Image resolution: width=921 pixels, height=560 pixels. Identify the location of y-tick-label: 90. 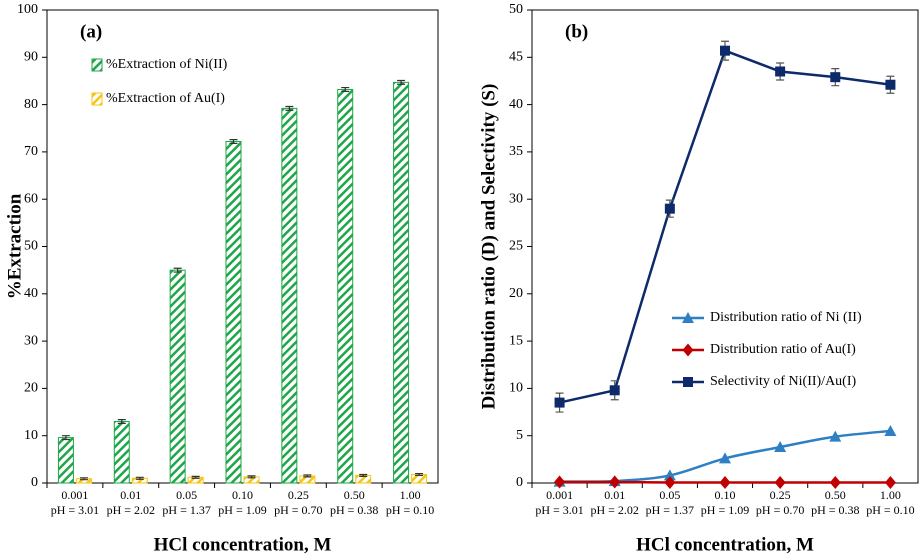
(31, 57).